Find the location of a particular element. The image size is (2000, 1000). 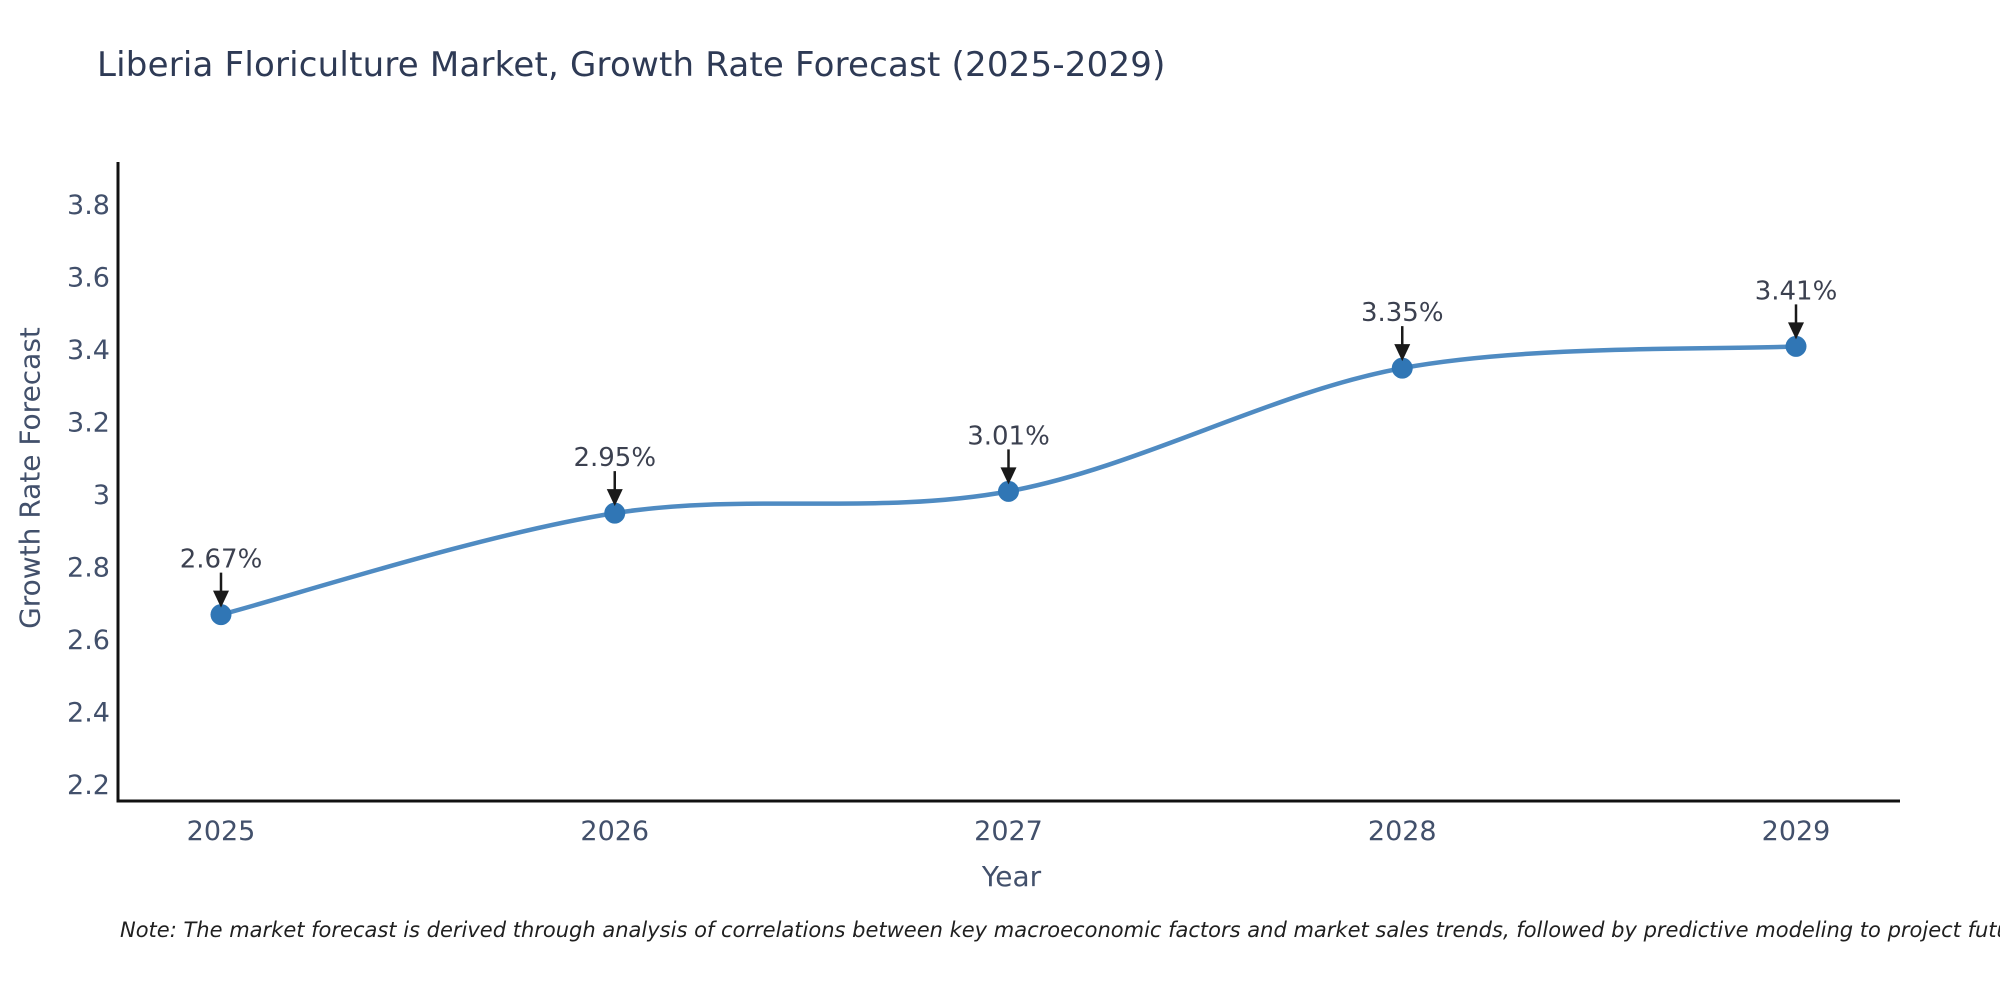

y-tick-label: 2.6 is located at coordinates (88, 640).